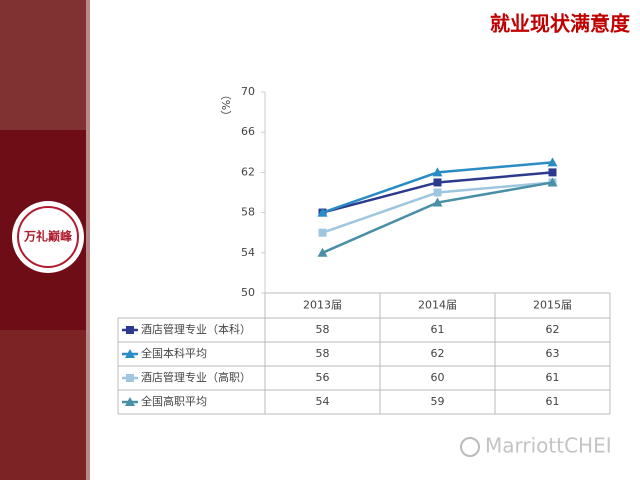 This screenshot has width=640, height=480. What do you see at coordinates (553, 353) in the screenshot?
I see `table-value: 63` at bounding box center [553, 353].